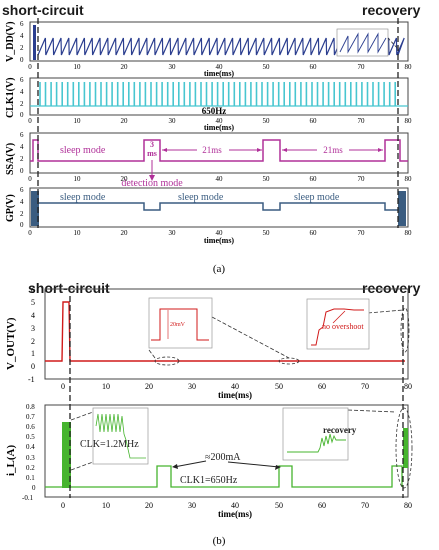  What do you see at coordinates (235, 514) in the screenshot?
I see `il-xlabel: time(ms)` at bounding box center [235, 514].